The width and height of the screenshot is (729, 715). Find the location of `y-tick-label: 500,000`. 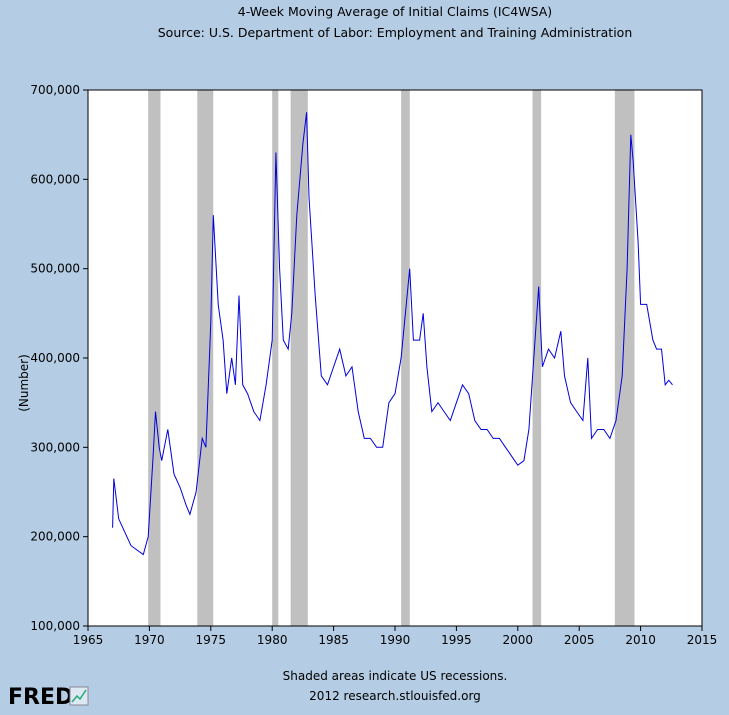

y-tick-label: 500,000 is located at coordinates (55, 269).